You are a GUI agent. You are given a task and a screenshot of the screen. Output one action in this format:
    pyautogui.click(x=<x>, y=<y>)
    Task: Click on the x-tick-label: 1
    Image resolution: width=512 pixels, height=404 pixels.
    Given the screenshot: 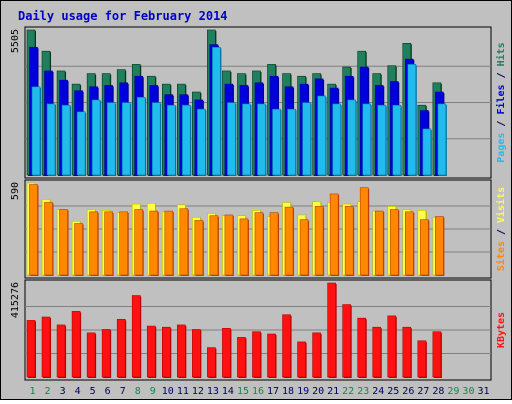 What is the action you would take?
    pyautogui.click(x=33, y=391)
    